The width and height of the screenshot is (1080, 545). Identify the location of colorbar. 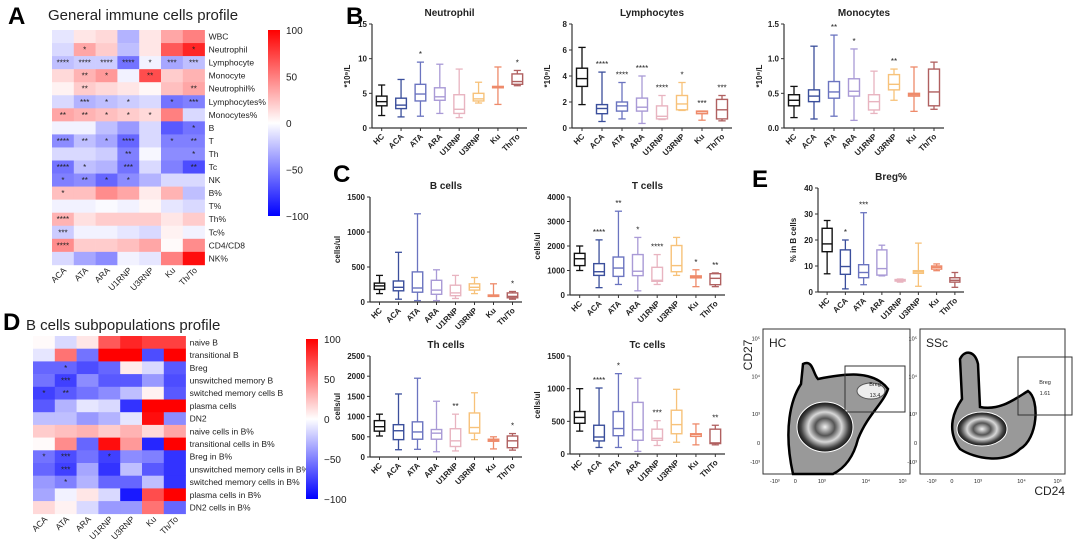
(274, 123).